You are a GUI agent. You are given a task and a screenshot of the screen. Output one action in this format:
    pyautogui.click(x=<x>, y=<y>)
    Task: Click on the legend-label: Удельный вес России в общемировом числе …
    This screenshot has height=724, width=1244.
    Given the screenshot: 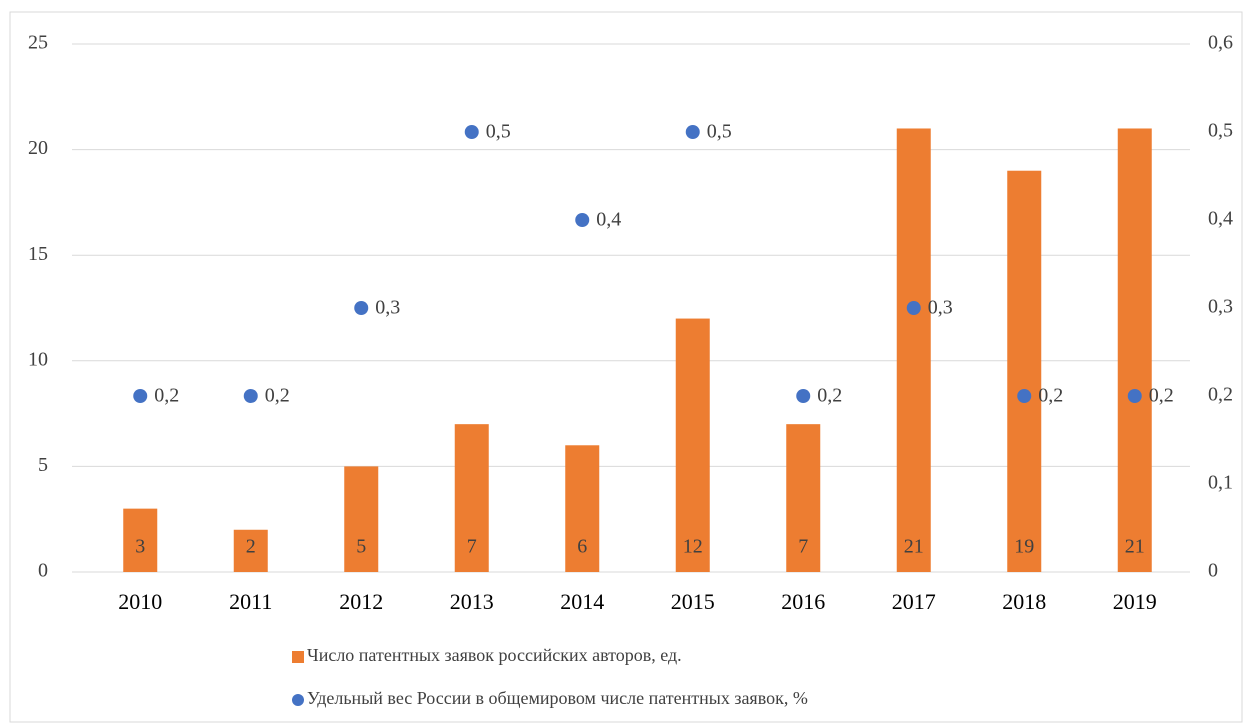 What is the action you would take?
    pyautogui.click(x=557, y=698)
    